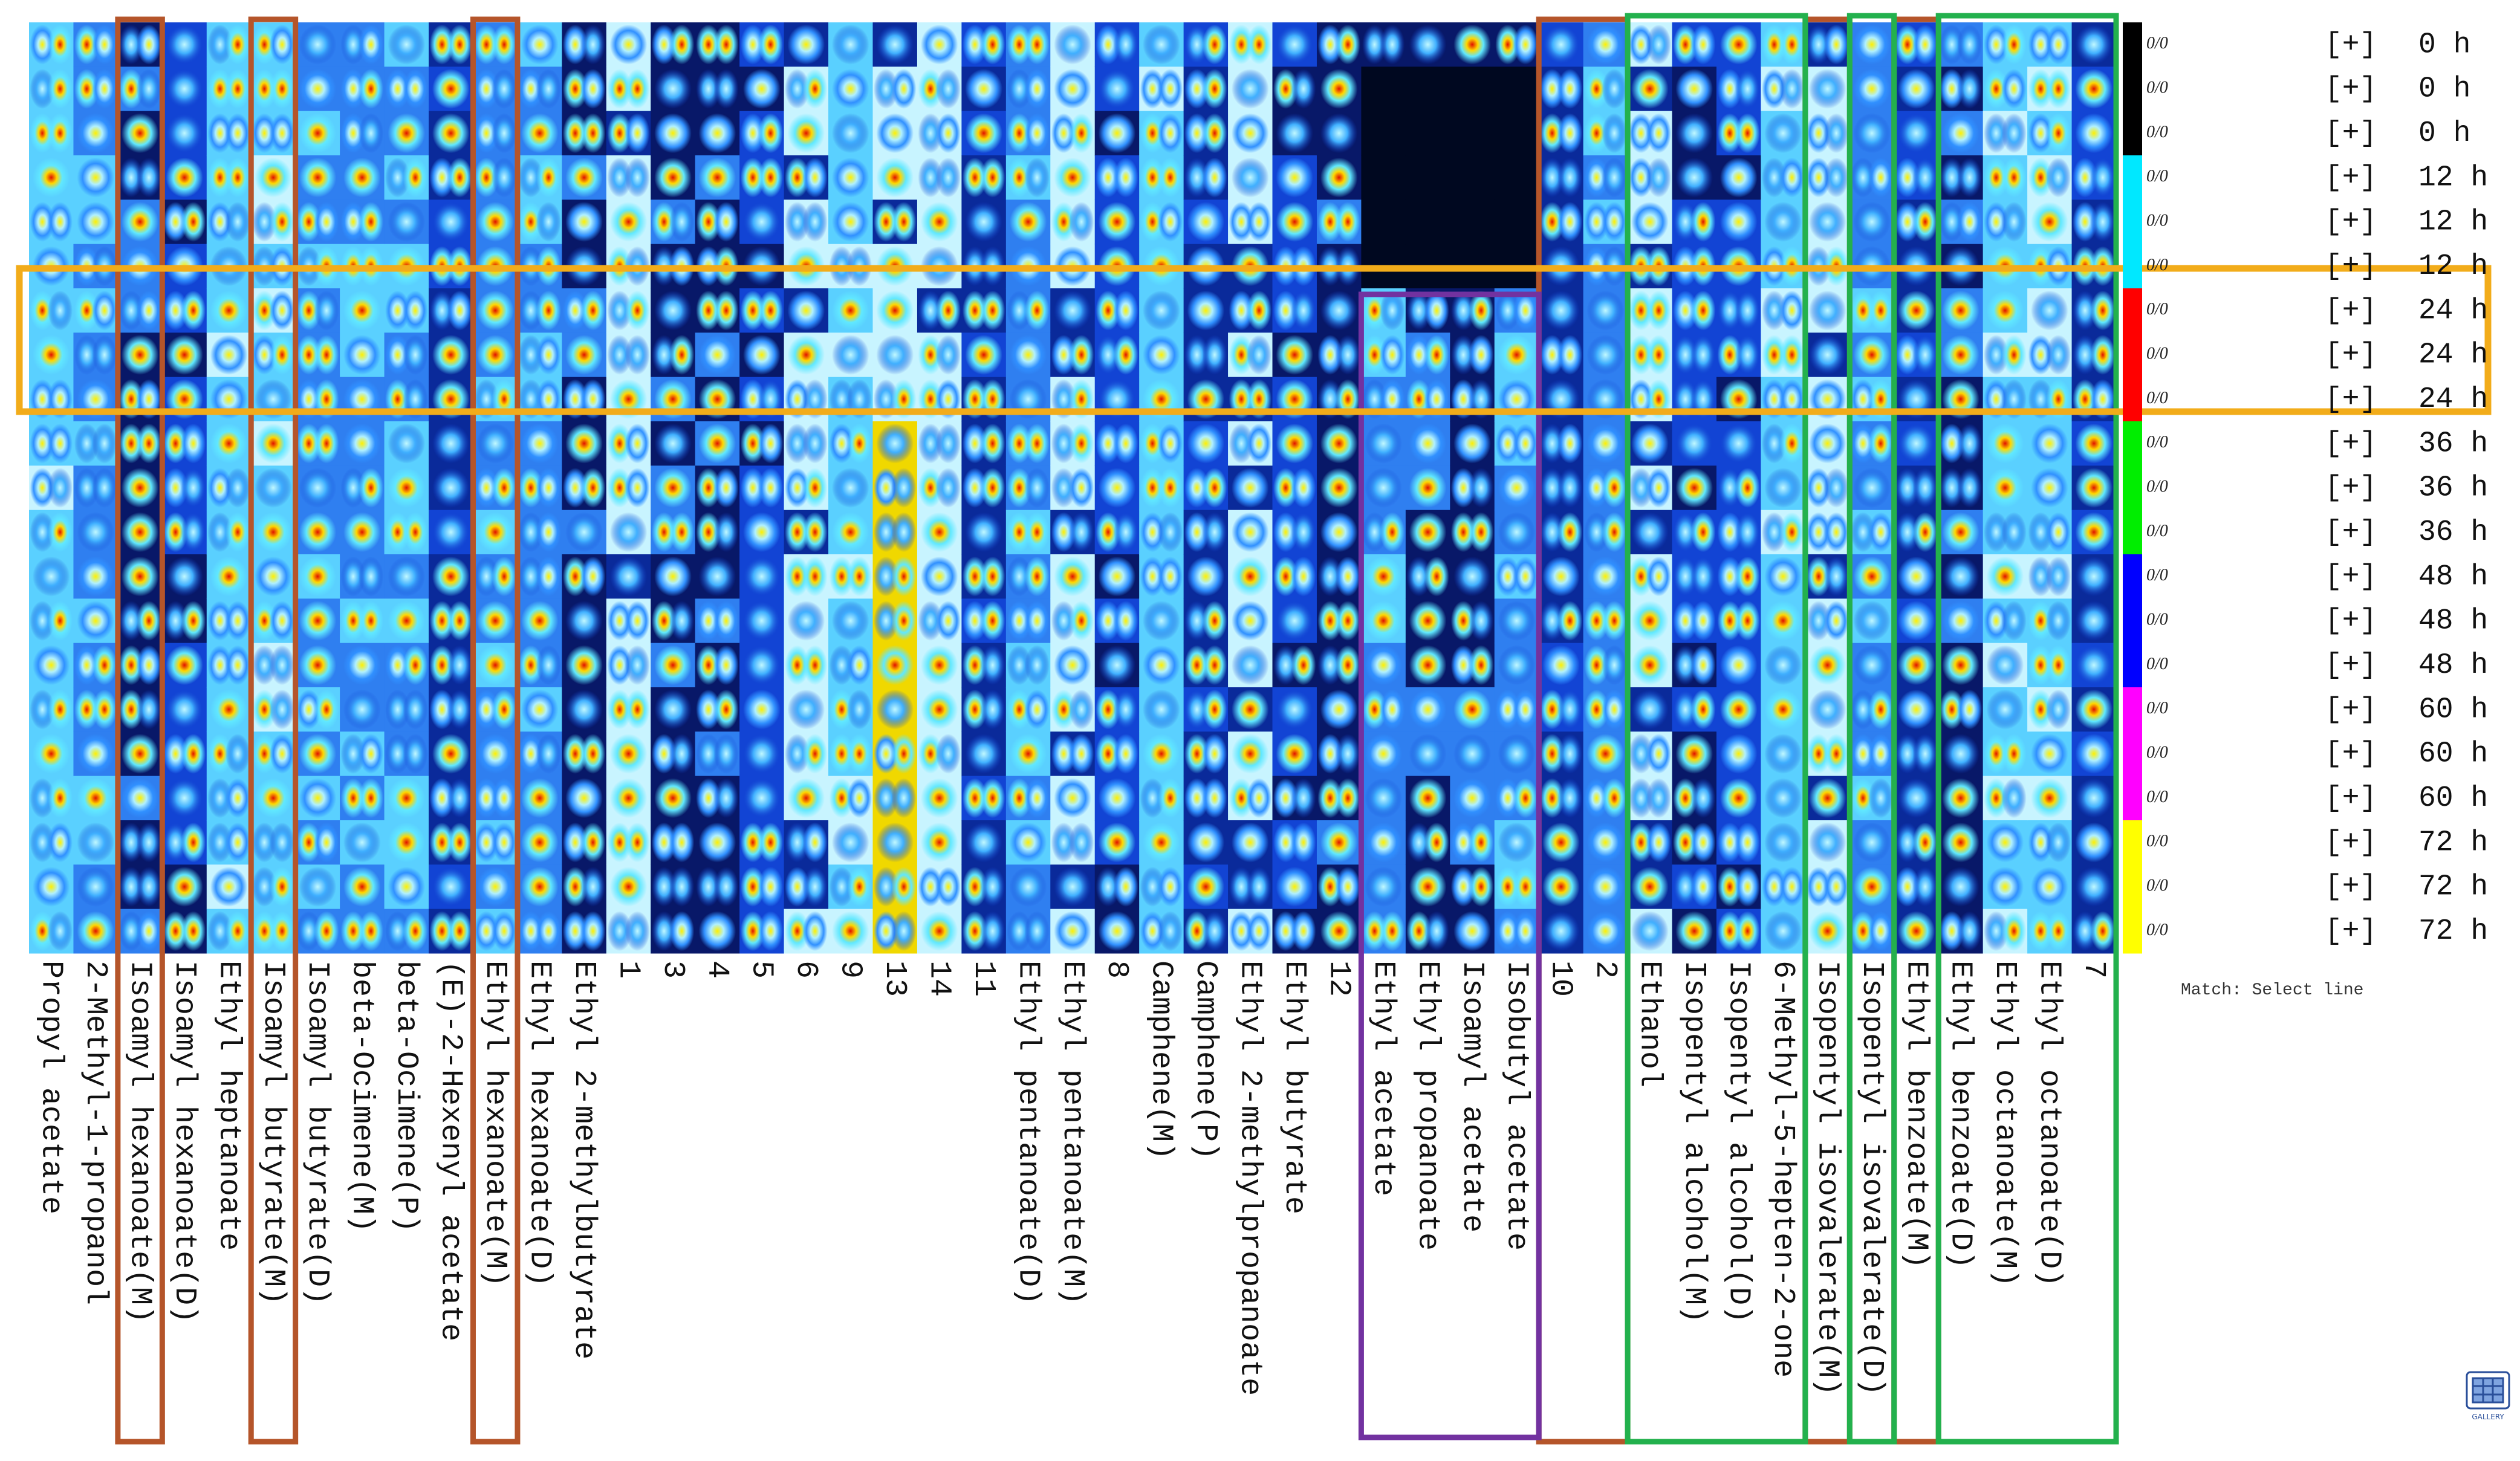 Image resolution: width=2520 pixels, height=1461 pixels. I want to click on group-strip, so click(2132, 133).